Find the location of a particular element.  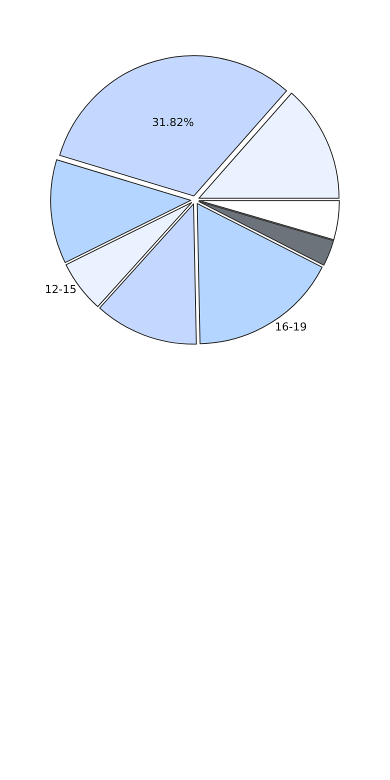

data-label: 31.82% is located at coordinates (173, 123).